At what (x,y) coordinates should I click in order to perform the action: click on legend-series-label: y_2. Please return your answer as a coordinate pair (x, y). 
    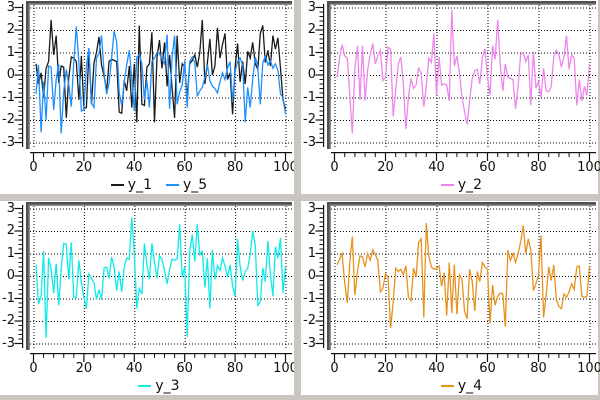
    Looking at the image, I should click on (470, 185).